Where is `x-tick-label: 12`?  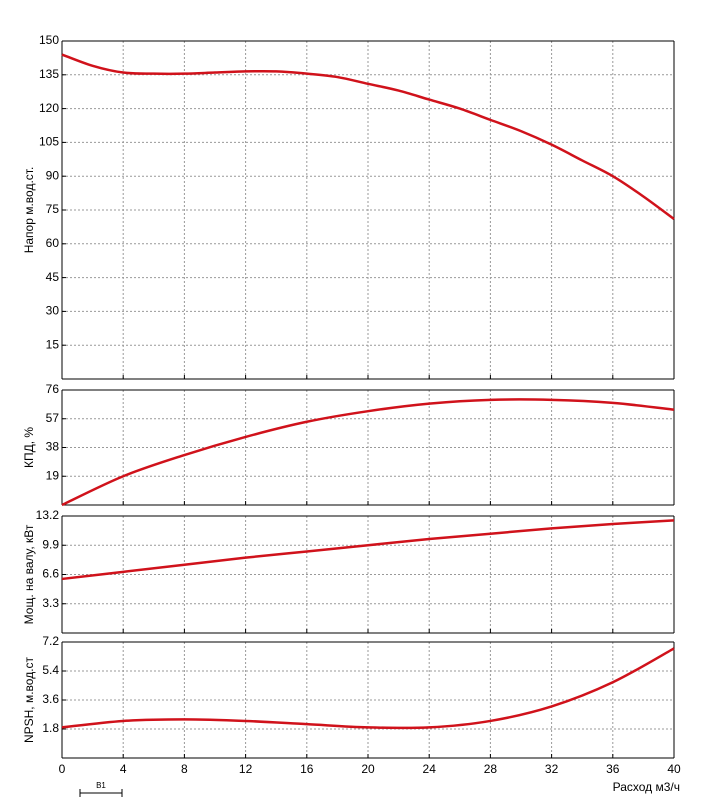 x-tick-label: 12 is located at coordinates (246, 769).